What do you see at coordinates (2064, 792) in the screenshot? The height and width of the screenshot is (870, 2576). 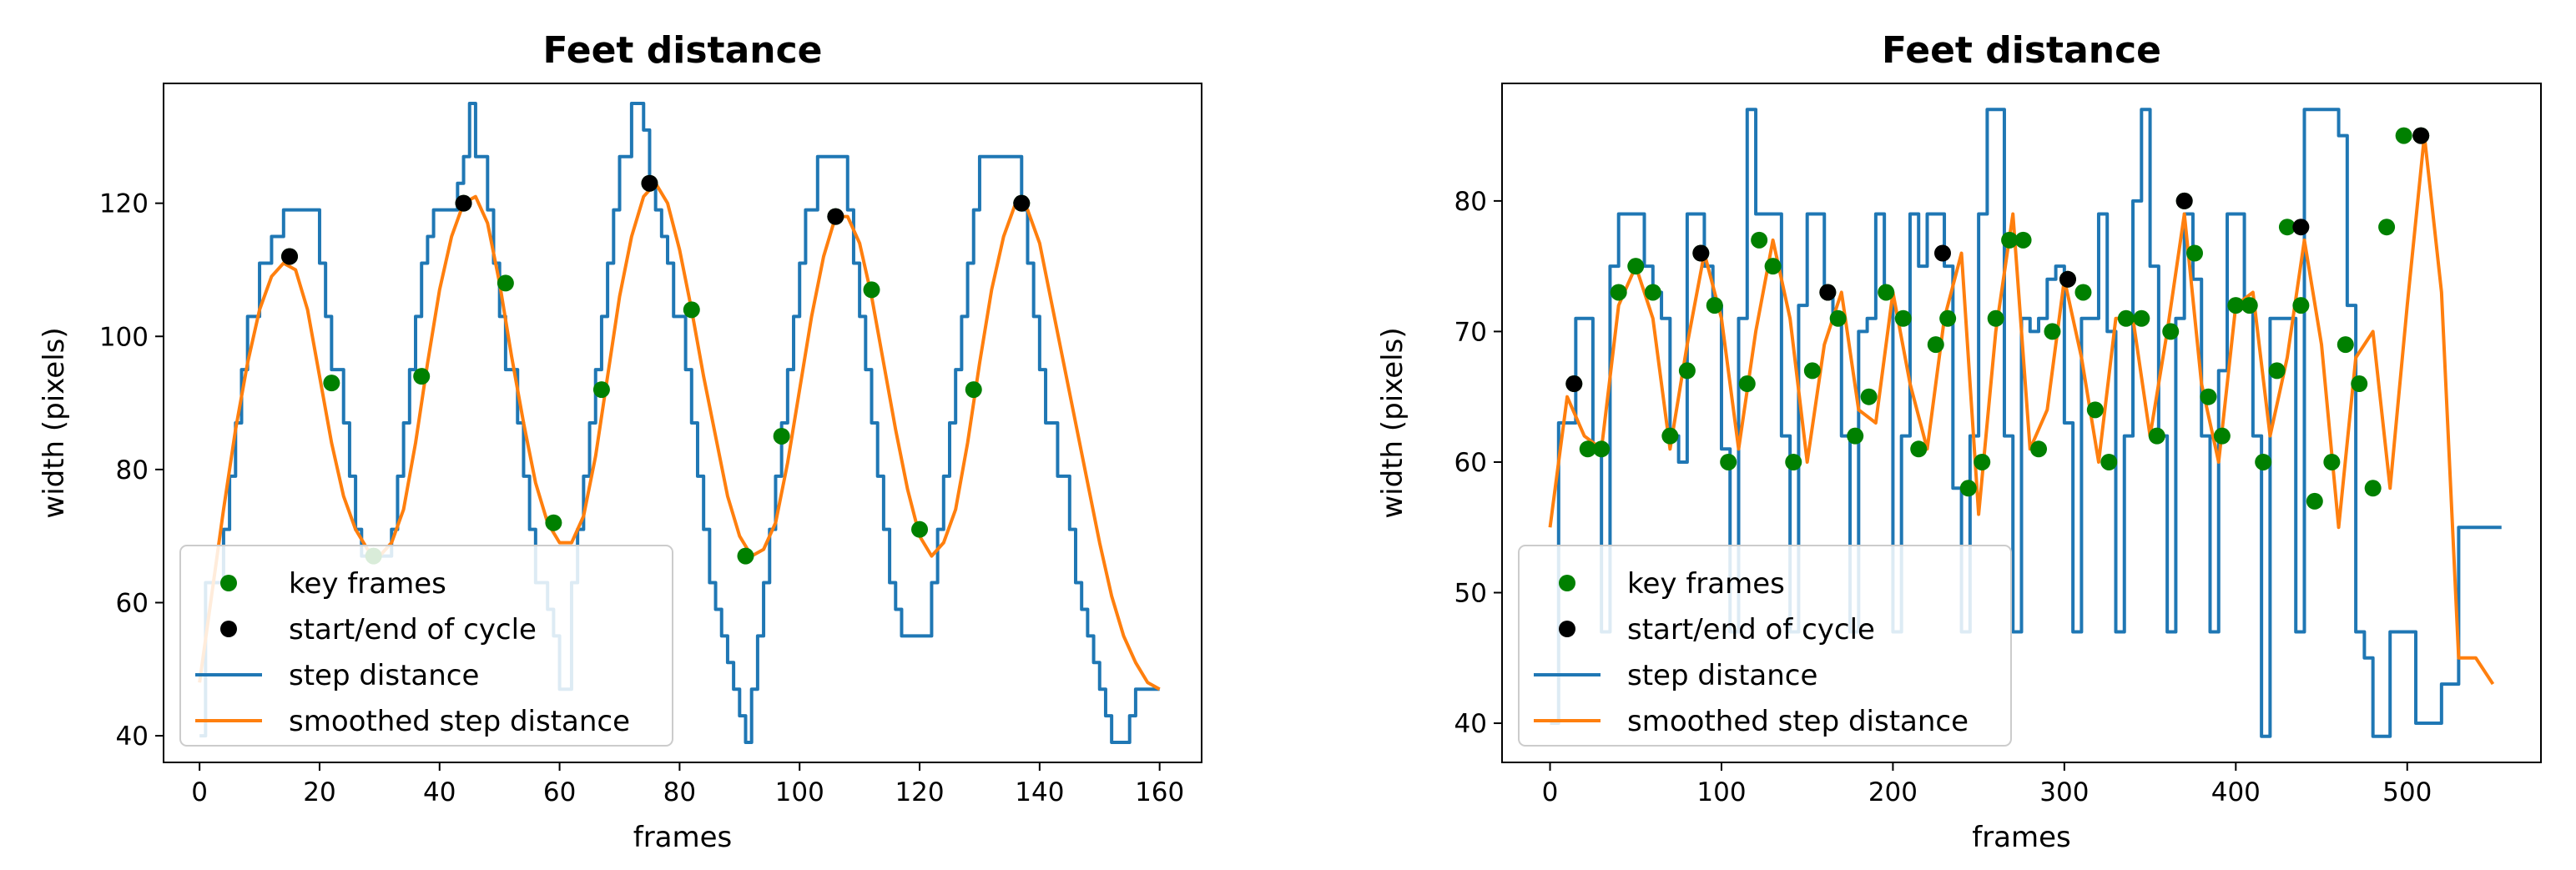 I see `x-tick-label: 300` at bounding box center [2064, 792].